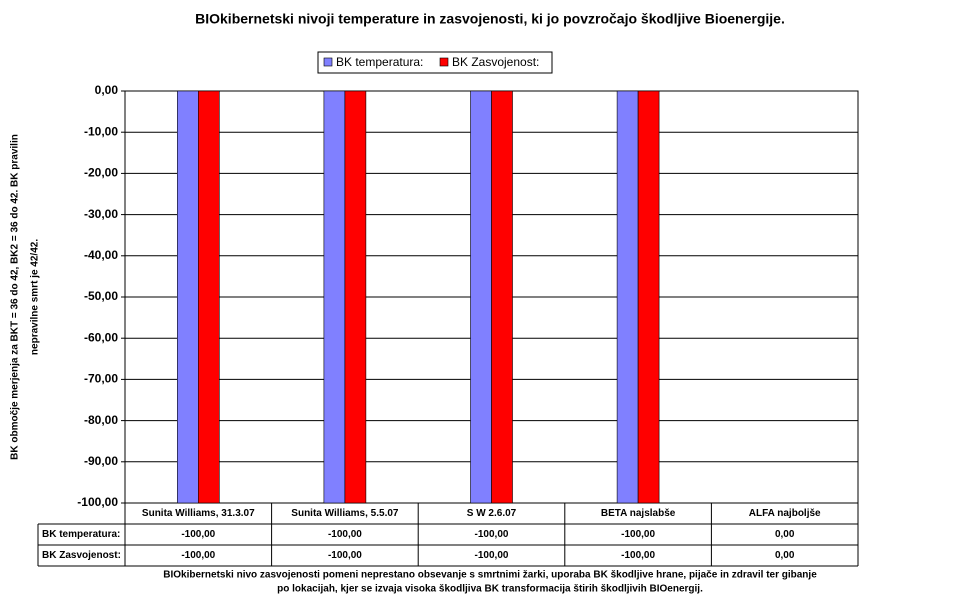  Describe the element at coordinates (495, 62) in the screenshot. I see `legend-label: BK Zasvojenost:` at that location.